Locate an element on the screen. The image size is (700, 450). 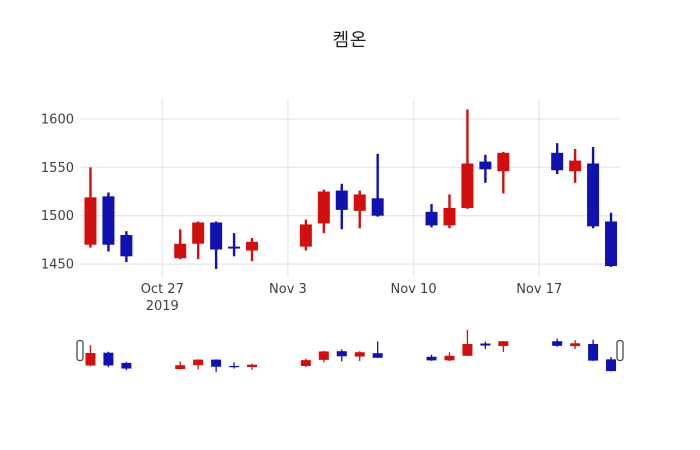
x-tick-label: Oct 27 is located at coordinates (162, 289).